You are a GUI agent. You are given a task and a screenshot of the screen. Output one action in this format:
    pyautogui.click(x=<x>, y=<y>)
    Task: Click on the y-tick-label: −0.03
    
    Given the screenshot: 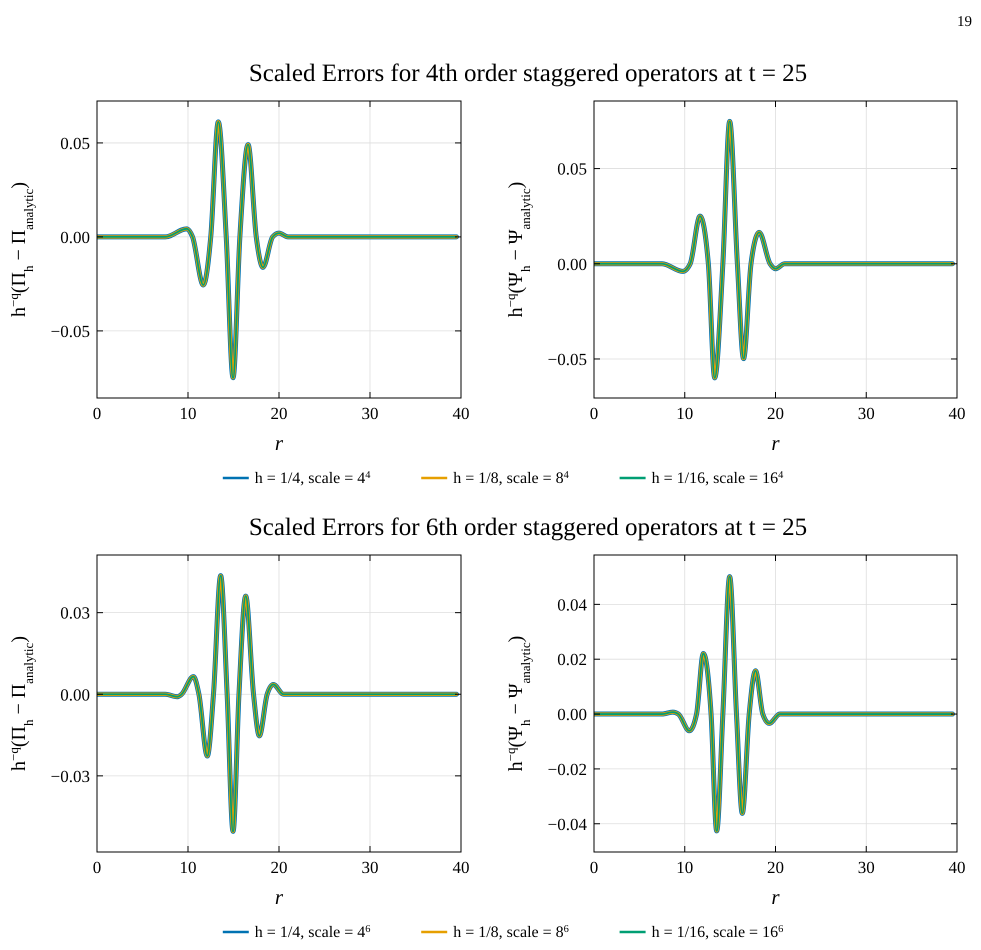 What is the action you would take?
    pyautogui.click(x=70, y=776)
    